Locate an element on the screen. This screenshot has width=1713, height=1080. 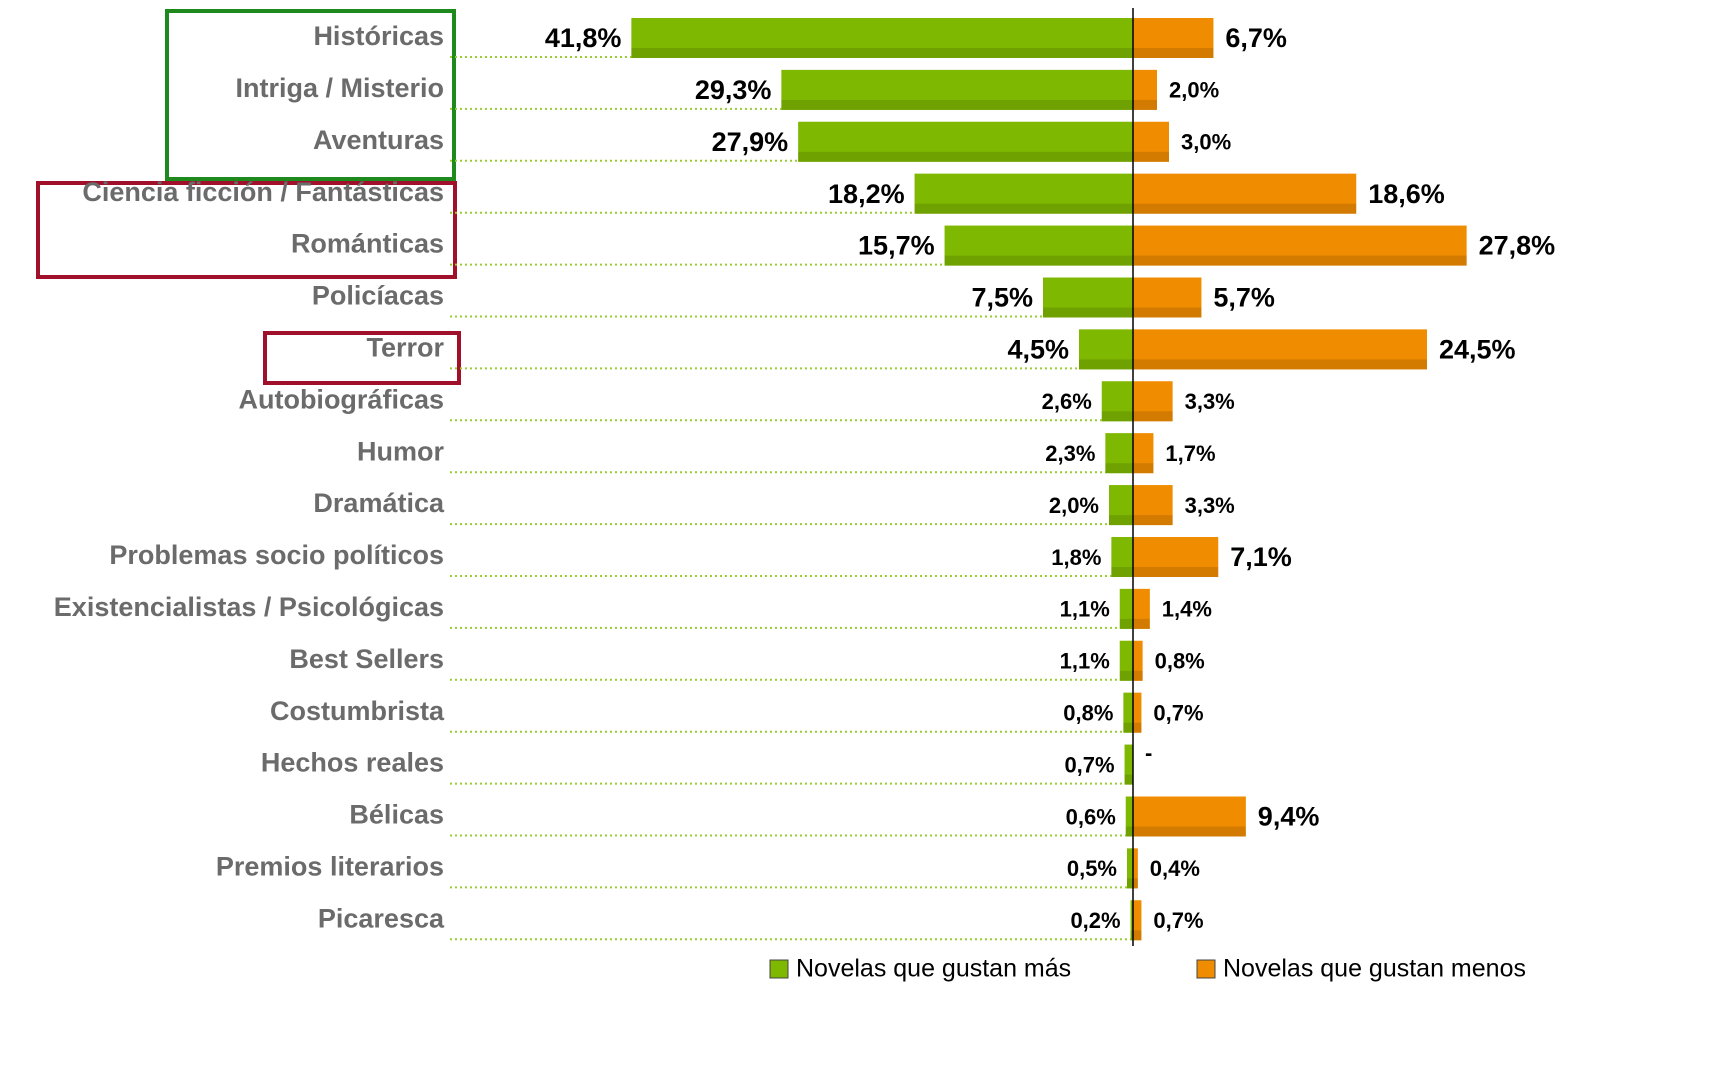
value-label: 0,4% is located at coordinates (1175, 868).